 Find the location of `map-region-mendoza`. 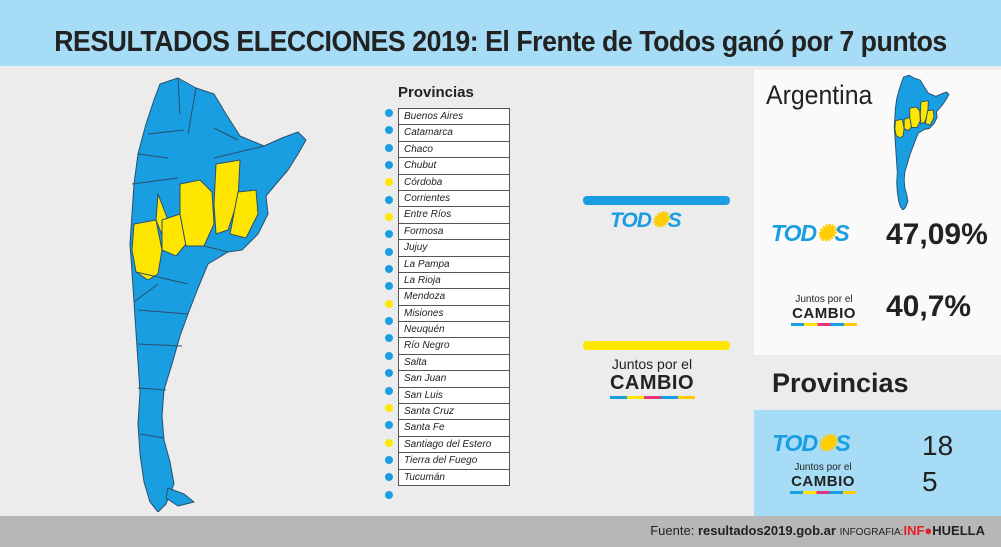

map-region-mendoza is located at coordinates (147, 250).